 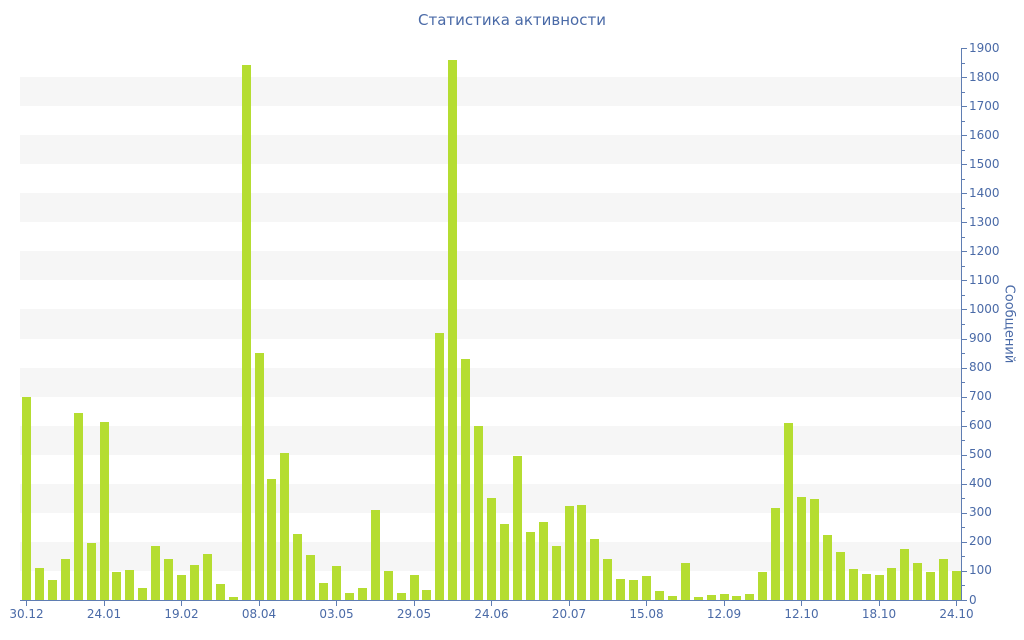 I want to click on y-tick-label: 700, so click(x=980, y=396).